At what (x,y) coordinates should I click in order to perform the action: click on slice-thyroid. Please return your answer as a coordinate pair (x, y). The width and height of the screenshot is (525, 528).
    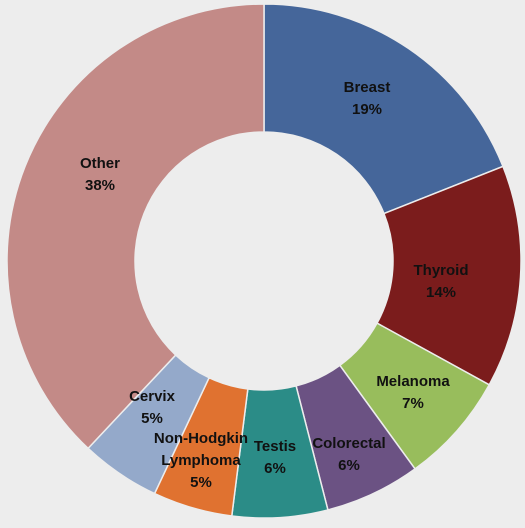
    Looking at the image, I should click on (449, 275).